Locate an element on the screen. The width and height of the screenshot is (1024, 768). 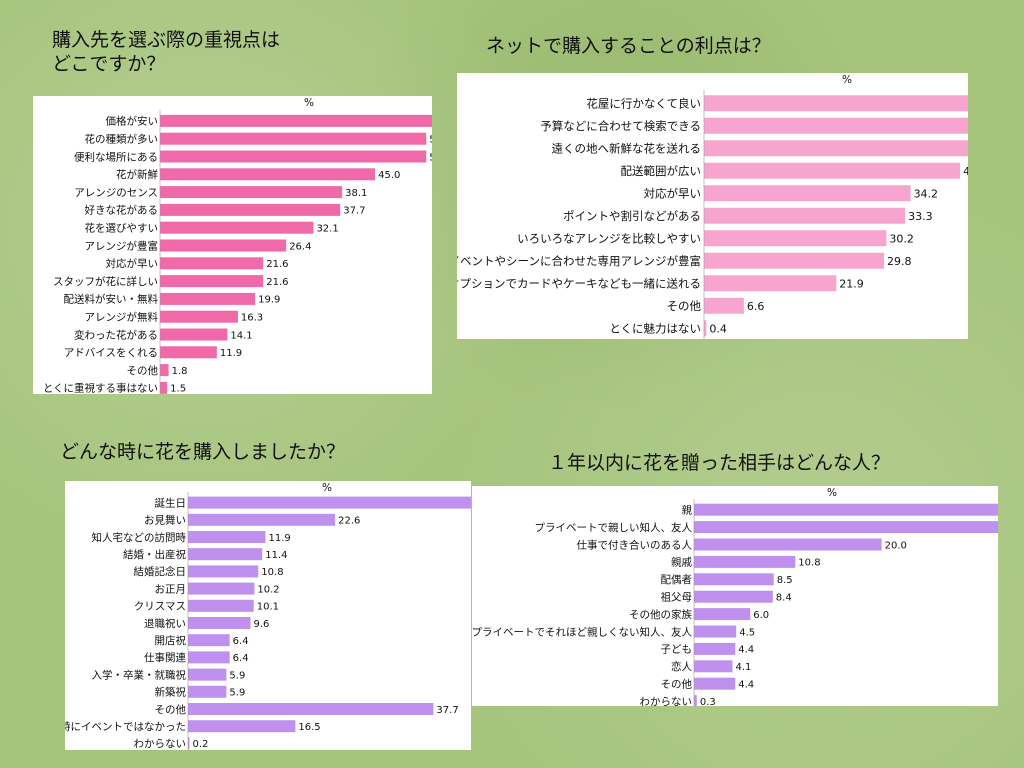
chart1-category-label: 配送料が安い・無料 is located at coordinates (111, 299).